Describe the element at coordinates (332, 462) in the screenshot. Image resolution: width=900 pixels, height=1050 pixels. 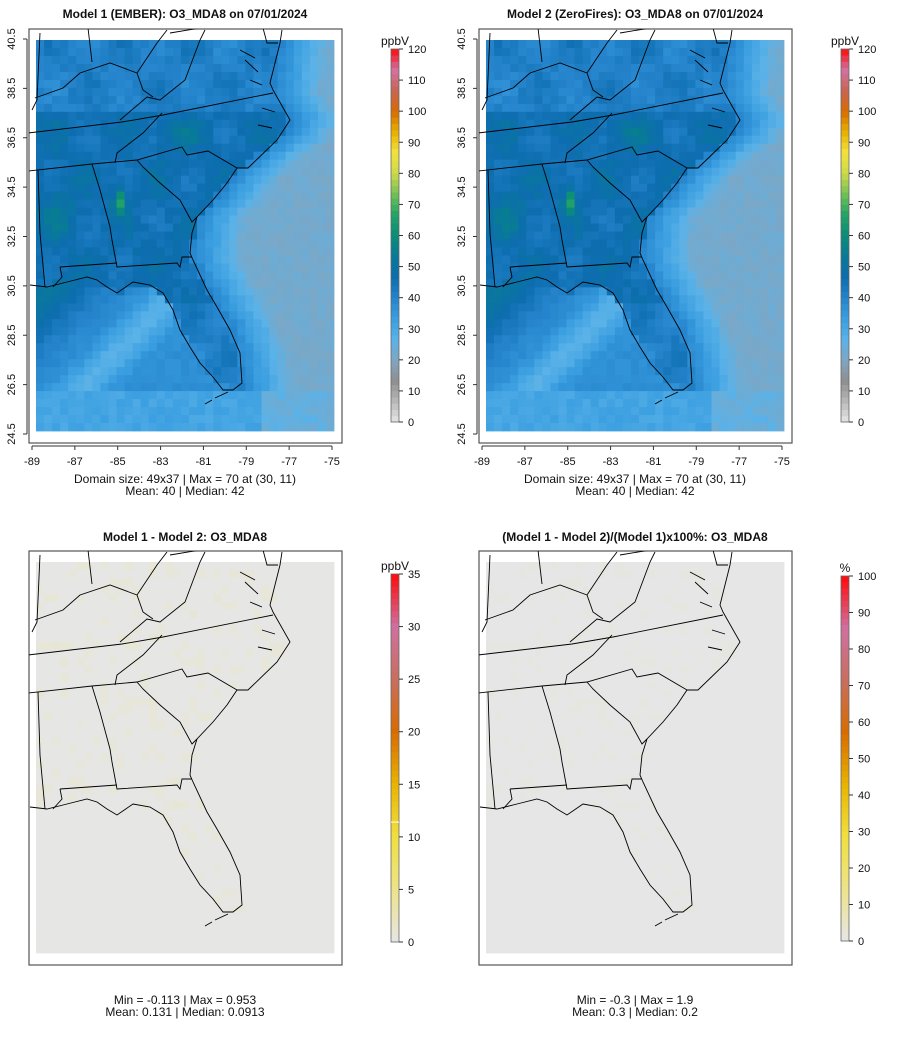
I see `lon-tick-label: -75` at that location.